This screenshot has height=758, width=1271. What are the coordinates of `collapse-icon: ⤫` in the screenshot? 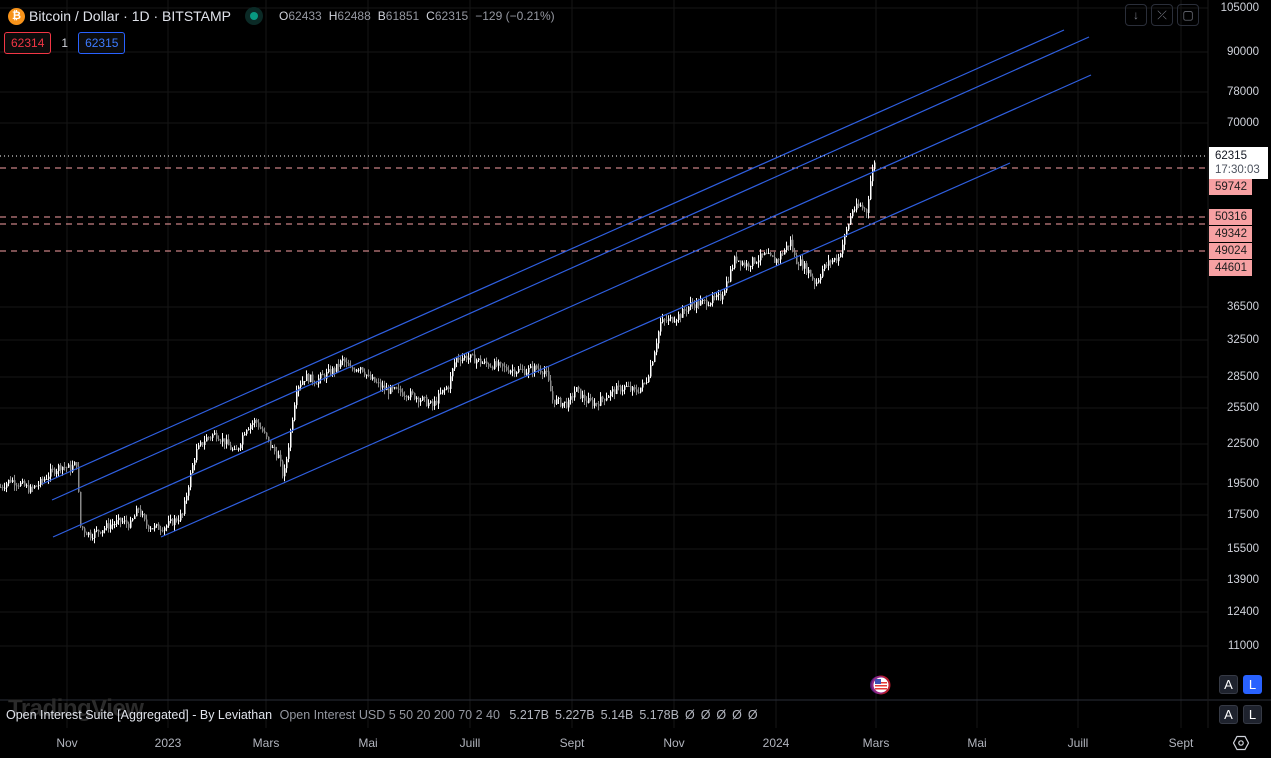 It's located at (1162, 15).